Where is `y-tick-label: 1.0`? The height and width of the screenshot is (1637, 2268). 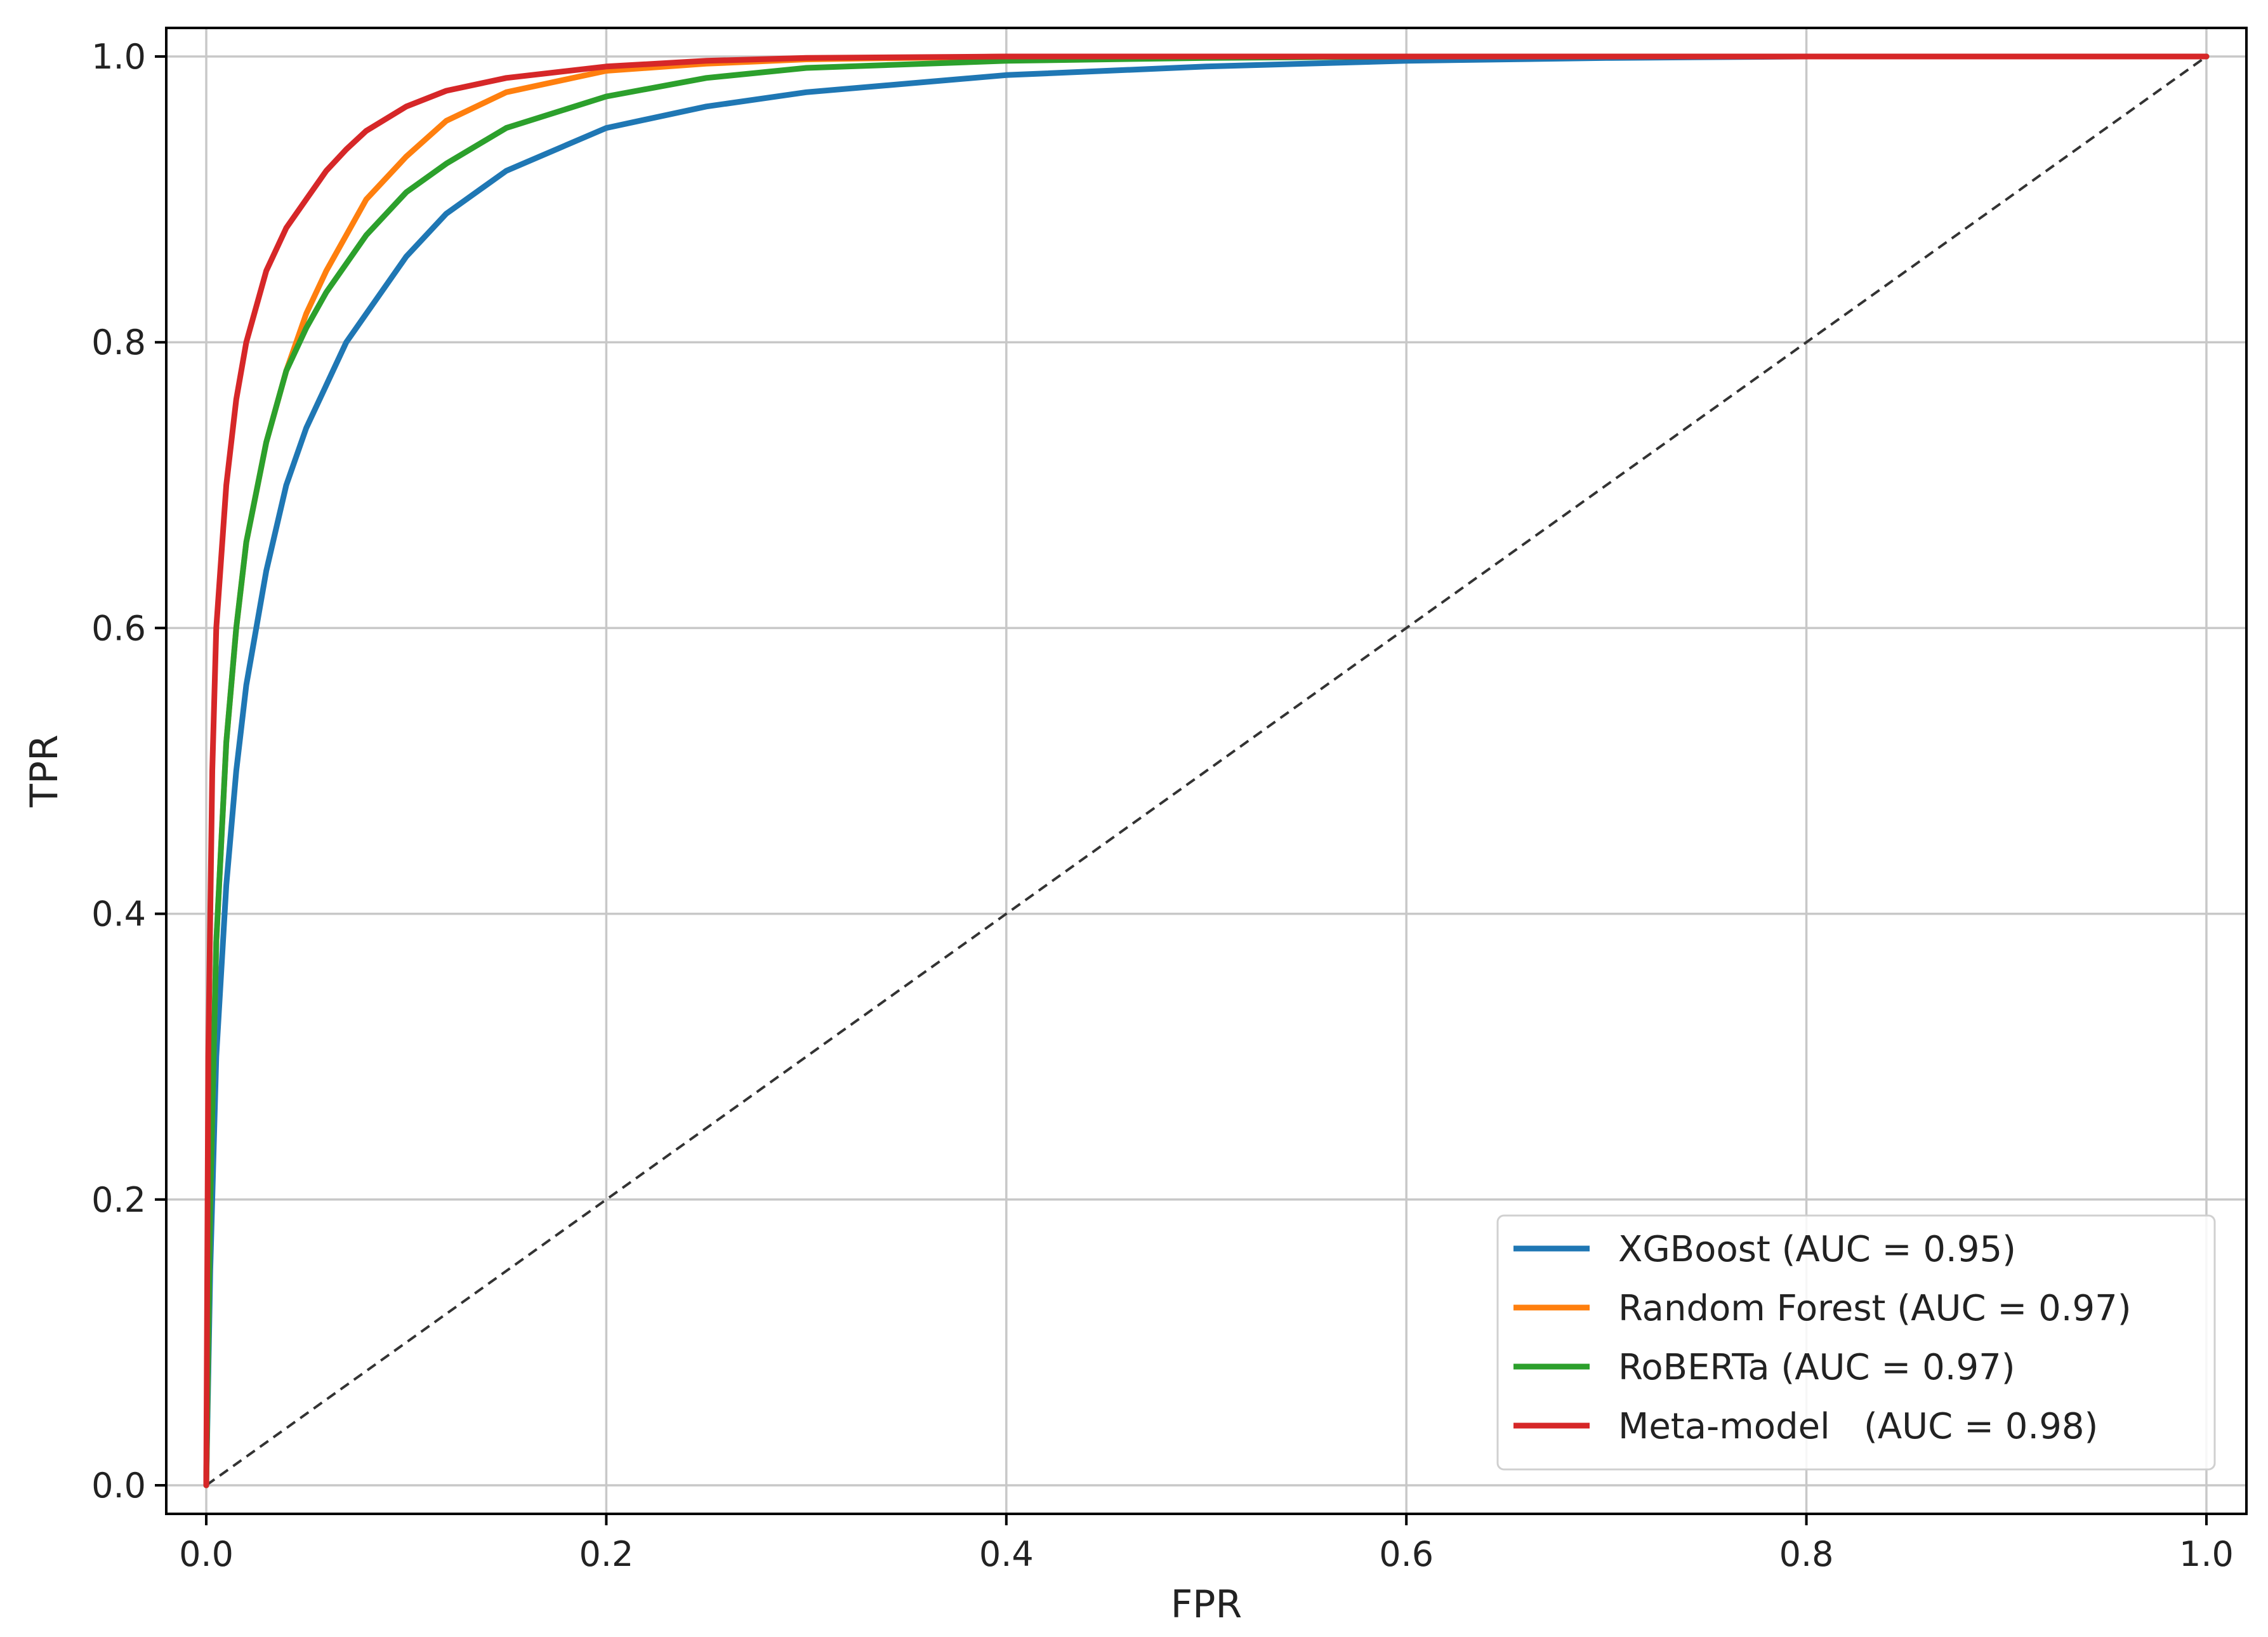
y-tick-label: 1.0 is located at coordinates (118, 57).